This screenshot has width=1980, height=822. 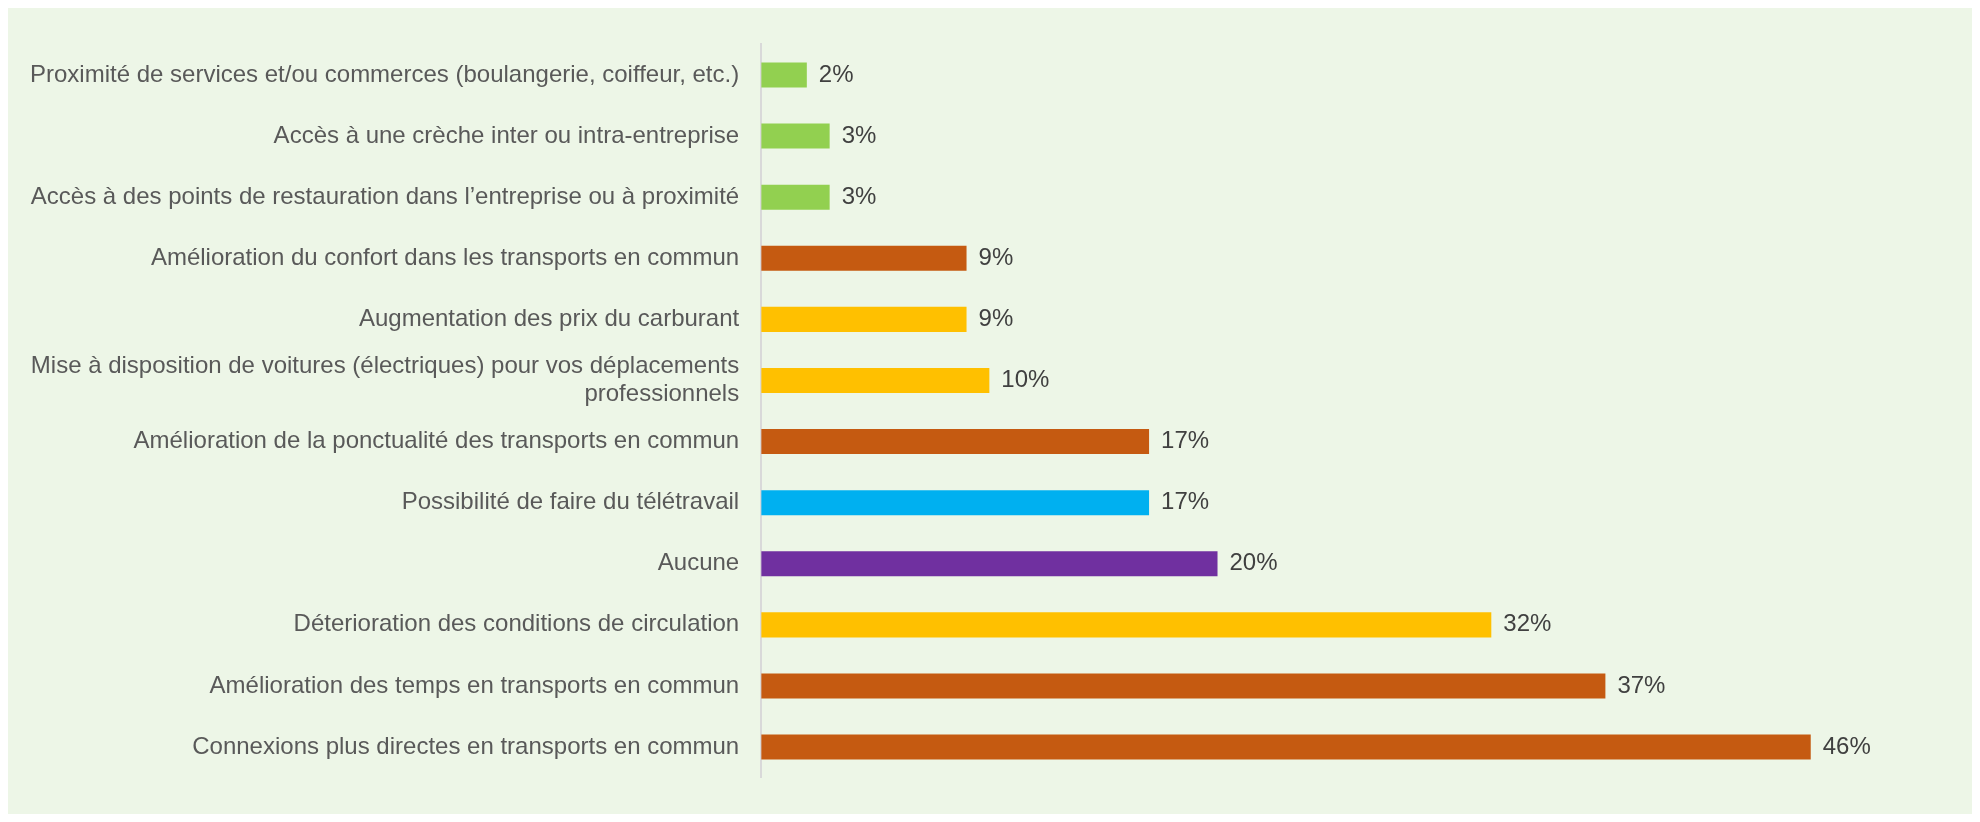 I want to click on y-tick-label: Amélioration du confort dans les transports en commun, so click(x=445, y=256).